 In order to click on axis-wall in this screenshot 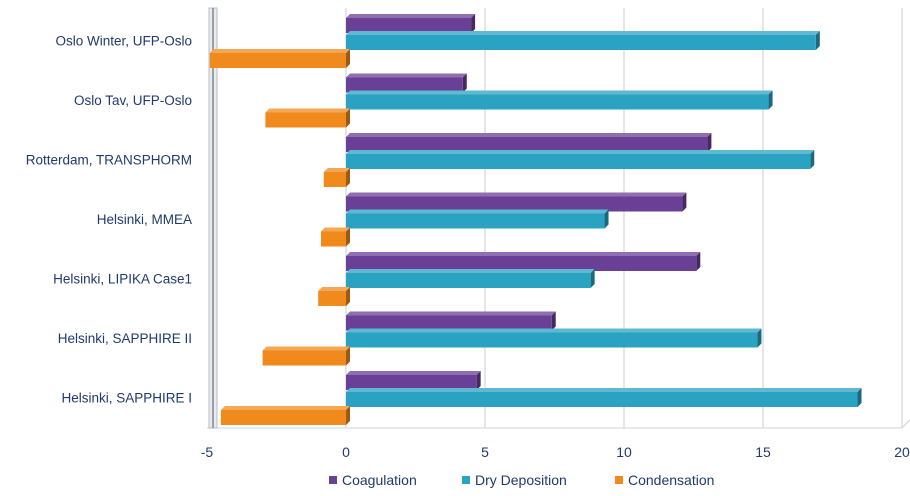, I will do `click(213, 218)`.